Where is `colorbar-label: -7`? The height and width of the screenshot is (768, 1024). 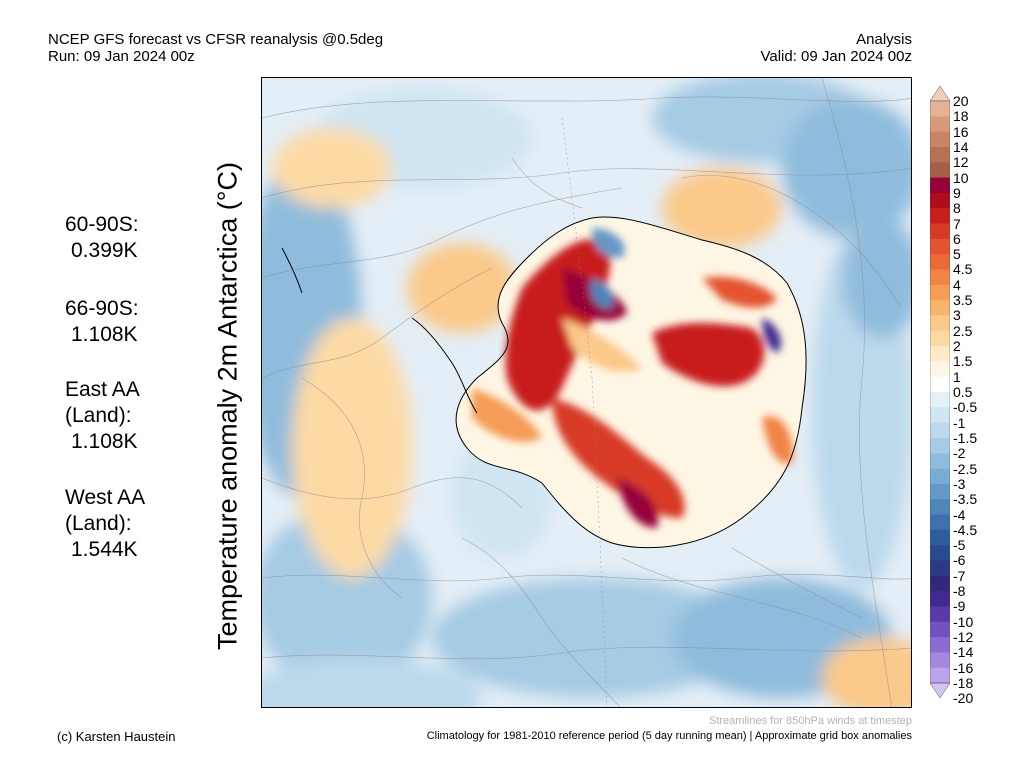 colorbar-label: -7 is located at coordinates (959, 575).